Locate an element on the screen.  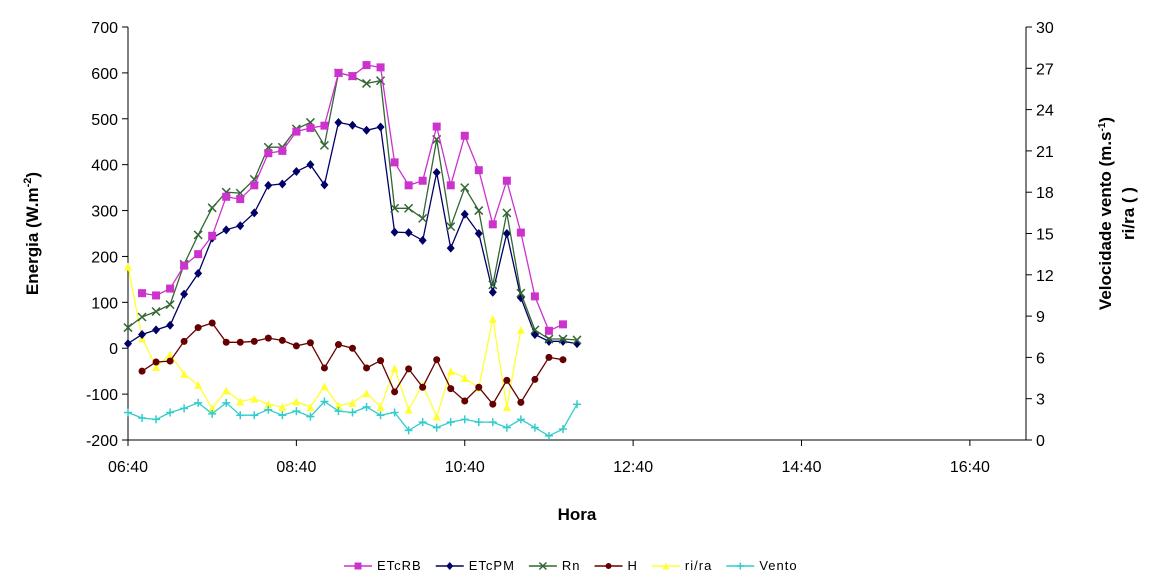
left-axis-title: Energia (W.m-2) is located at coordinates (32, 233).